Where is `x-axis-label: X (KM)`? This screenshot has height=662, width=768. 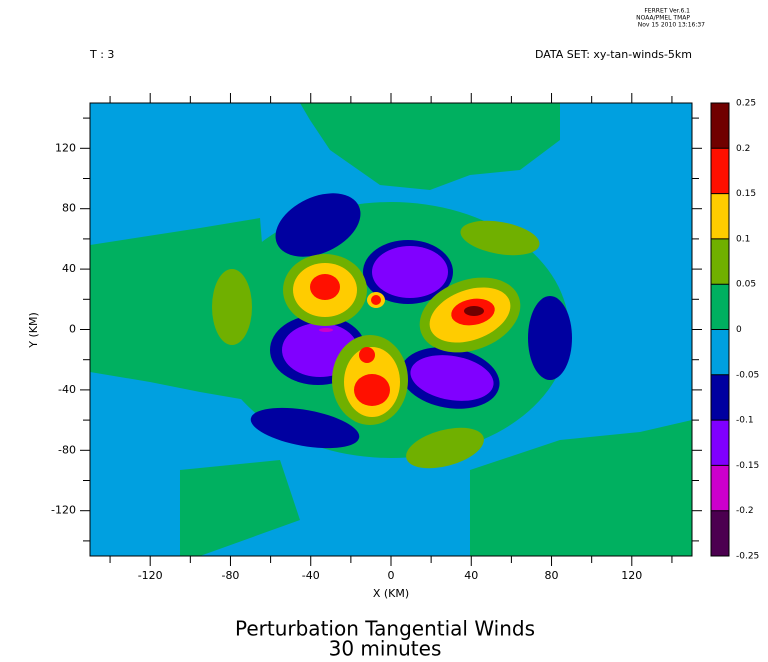 x-axis-label: X (KM) is located at coordinates (391, 593).